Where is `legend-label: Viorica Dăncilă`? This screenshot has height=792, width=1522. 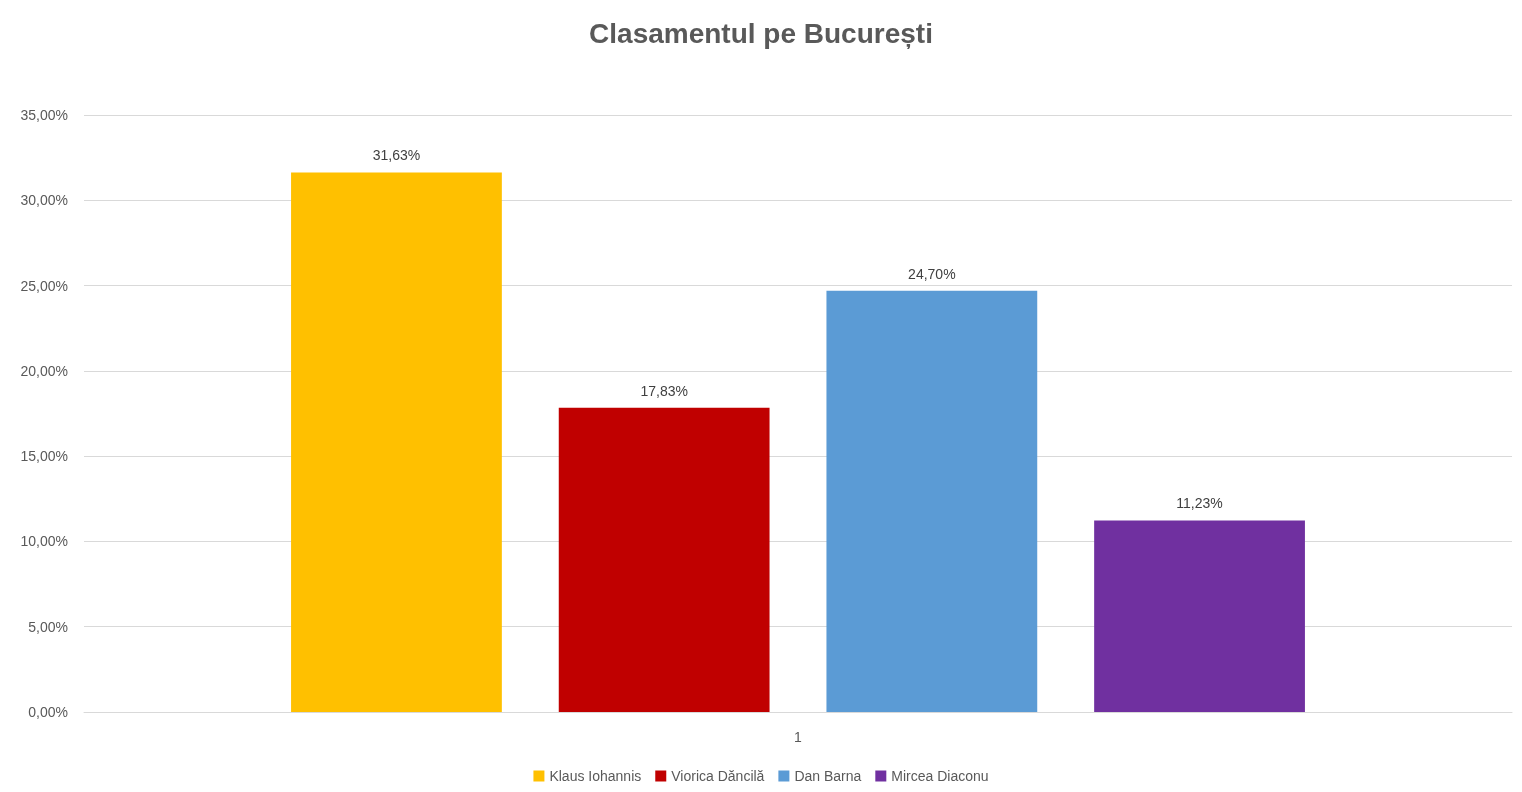
legend-label: Viorica Dăncilă is located at coordinates (718, 776).